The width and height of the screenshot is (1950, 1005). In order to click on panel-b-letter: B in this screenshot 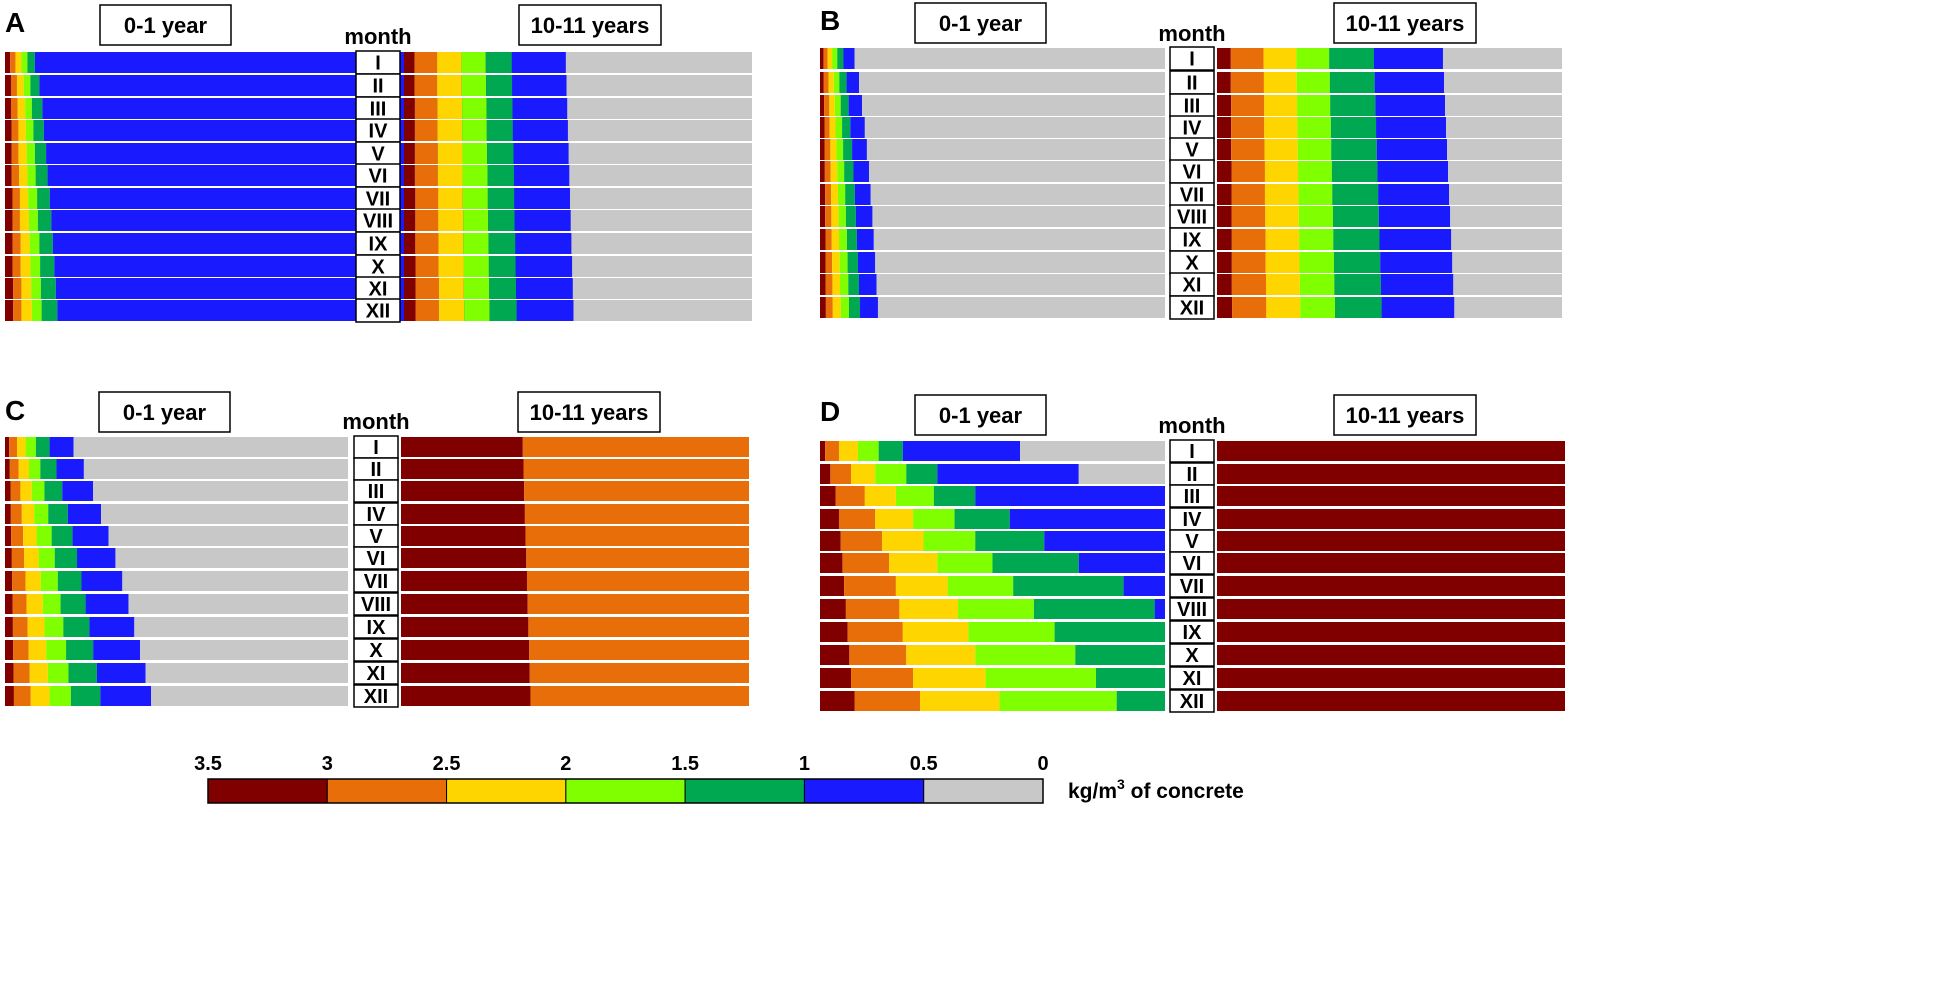, I will do `click(830, 20)`.